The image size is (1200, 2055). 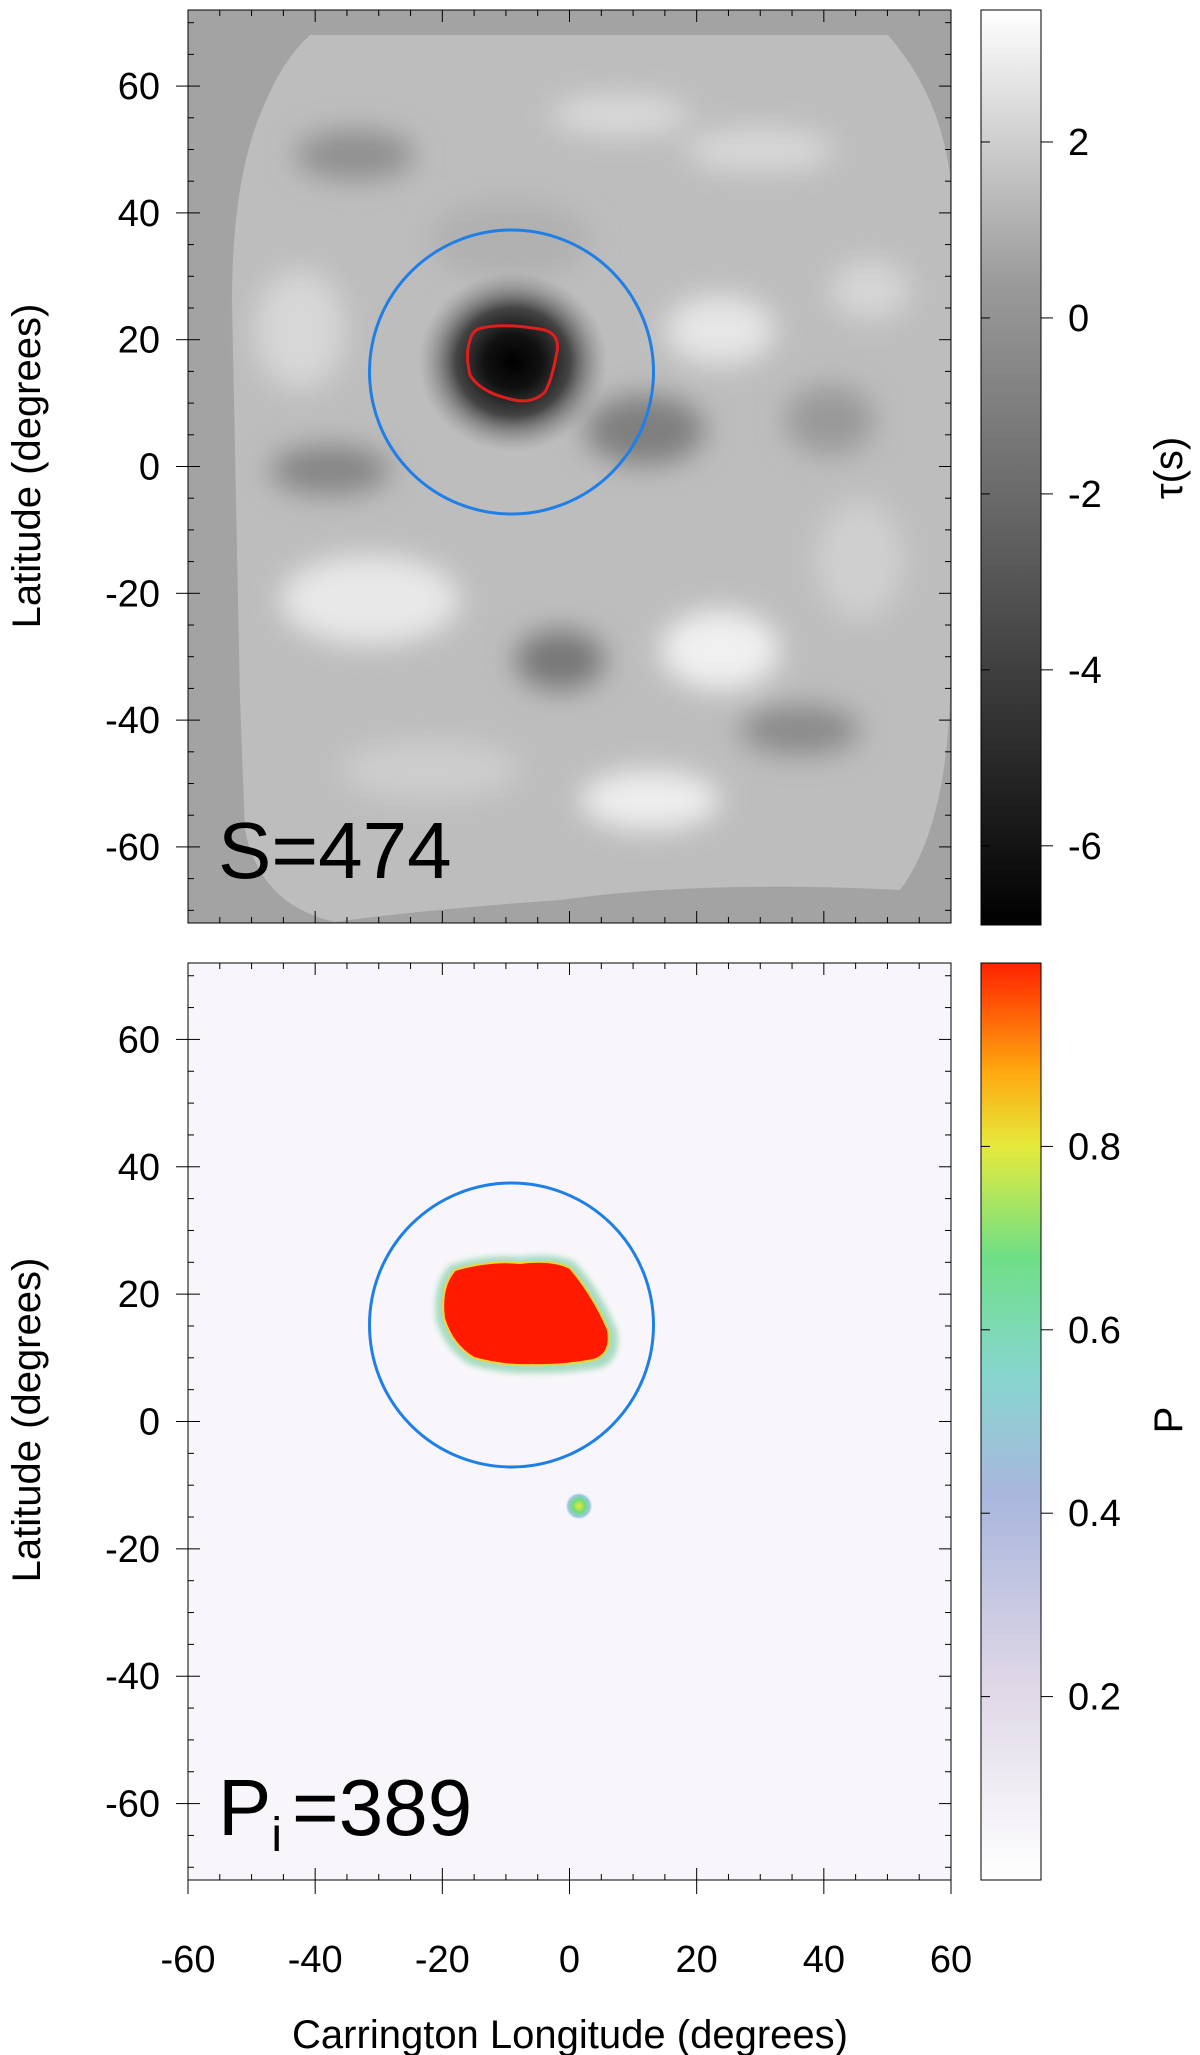 I want to click on colorbar-tick-label: 2, so click(x=1078, y=143).